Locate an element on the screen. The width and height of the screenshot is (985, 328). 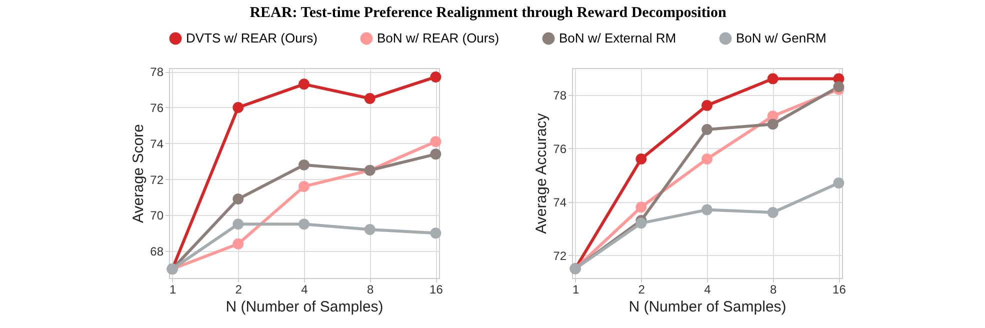
y-tick-label: 68 is located at coordinates (157, 251).